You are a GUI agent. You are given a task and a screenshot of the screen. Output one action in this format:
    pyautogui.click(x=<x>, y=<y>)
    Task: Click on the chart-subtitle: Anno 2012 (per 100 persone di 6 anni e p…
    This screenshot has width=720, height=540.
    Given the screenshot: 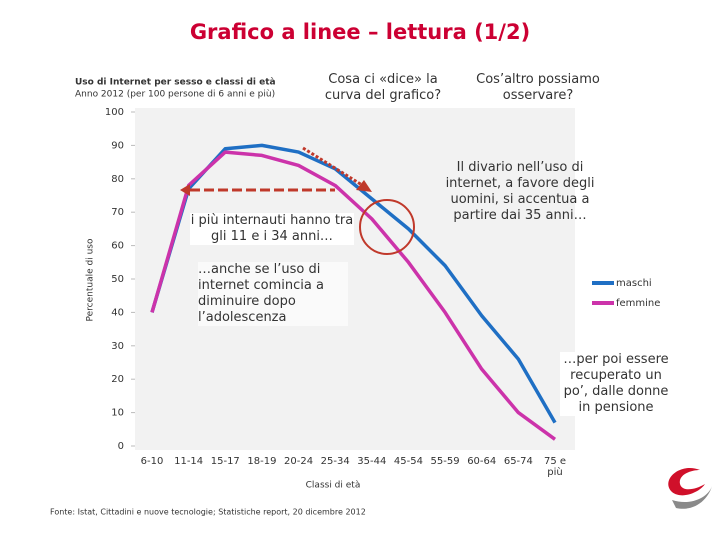 What is the action you would take?
    pyautogui.click(x=175, y=95)
    